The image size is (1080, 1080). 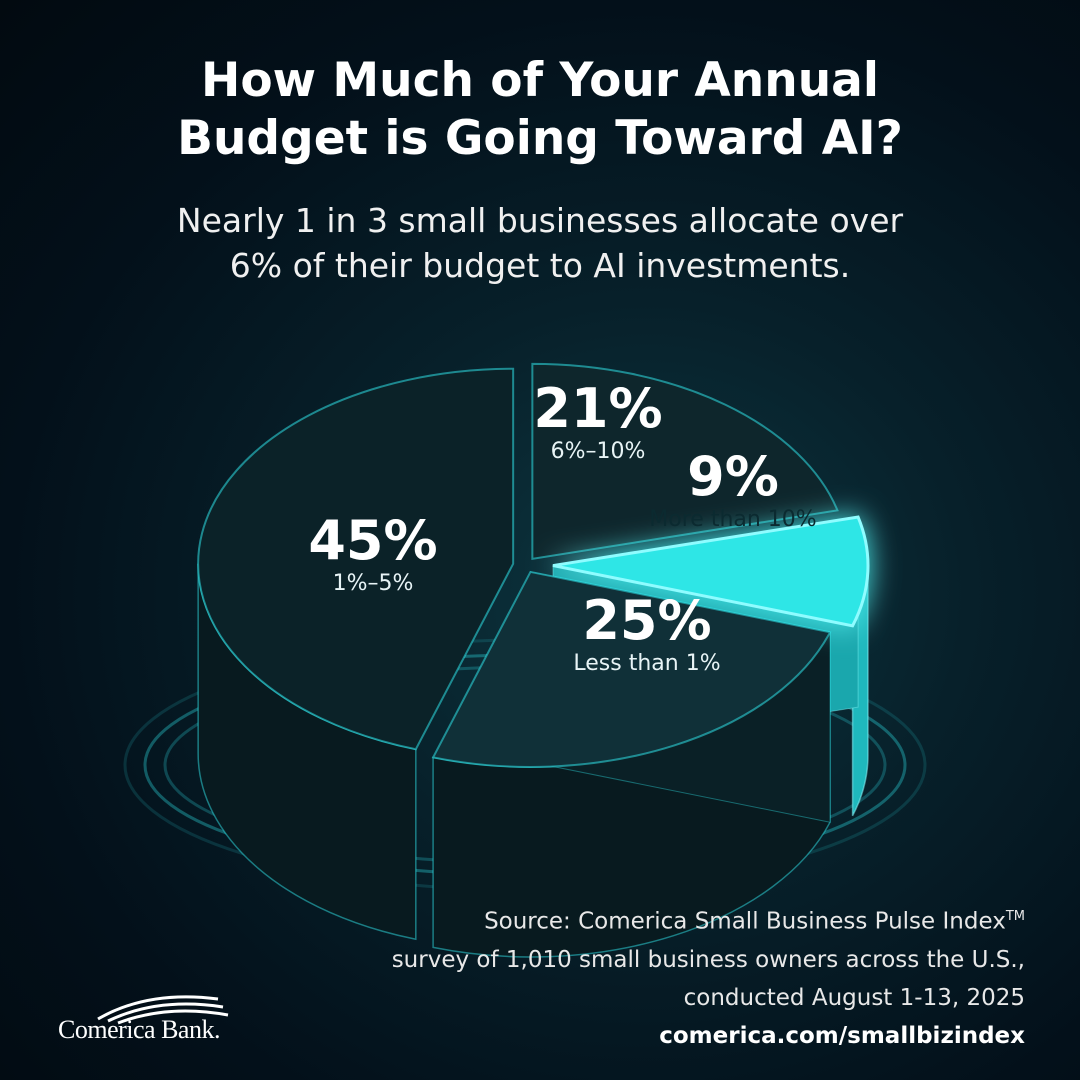 I want to click on pie-slice-9pct, so click(x=711, y=571).